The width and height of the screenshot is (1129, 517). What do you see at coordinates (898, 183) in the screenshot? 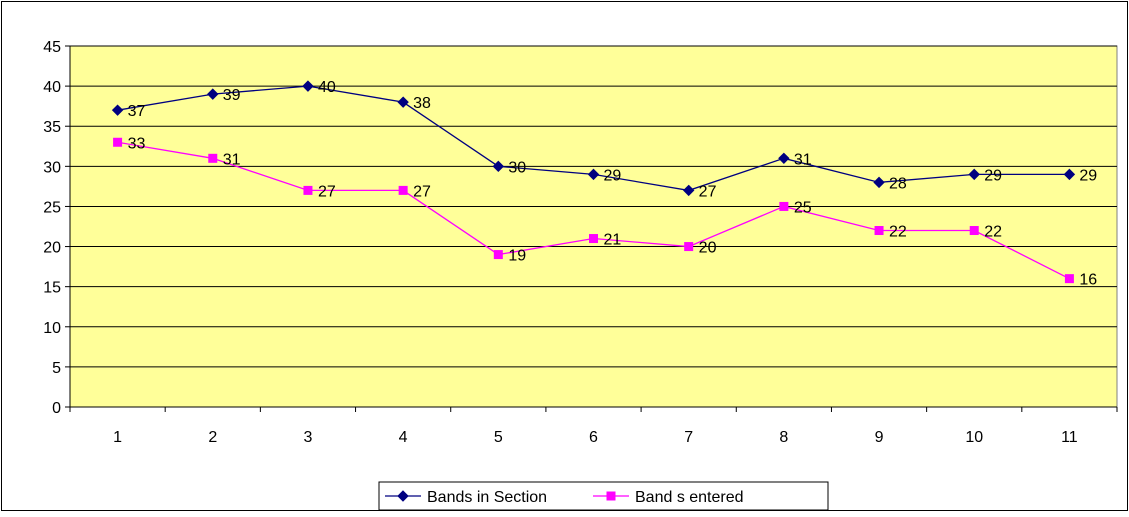
I see `data-label: 28` at bounding box center [898, 183].